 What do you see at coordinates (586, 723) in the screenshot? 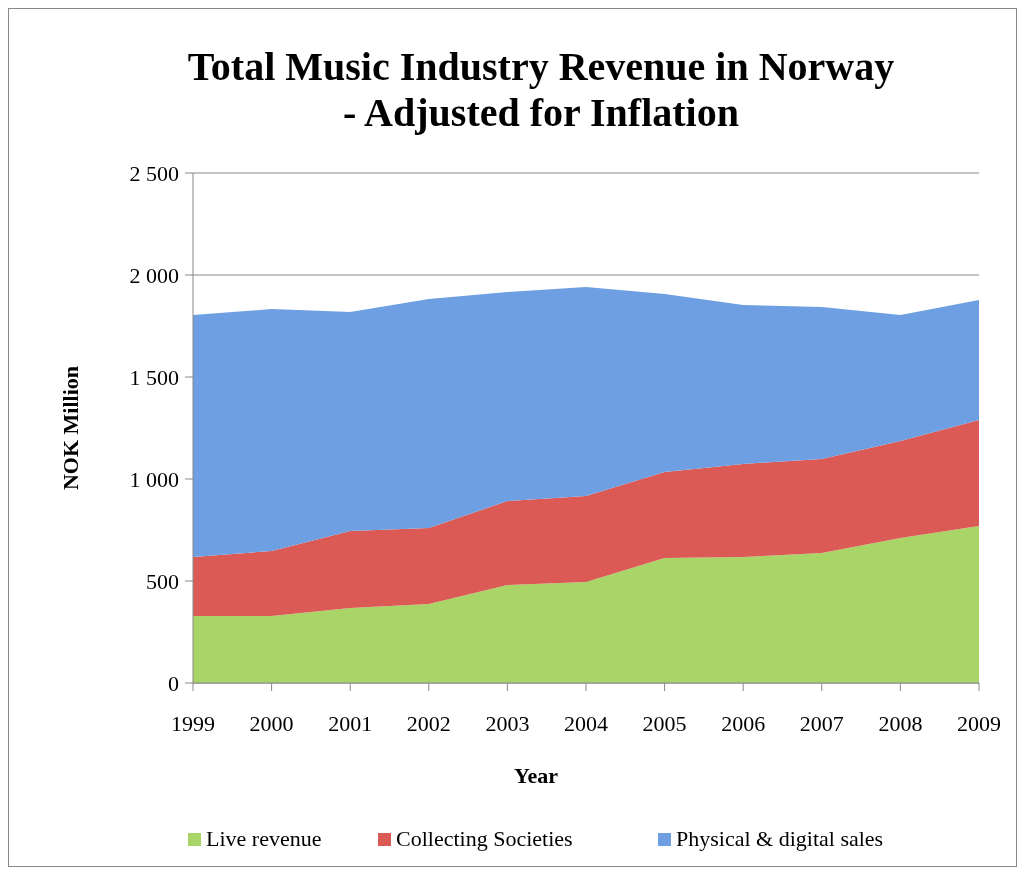
I see `x-tick-label: 2004` at bounding box center [586, 723].